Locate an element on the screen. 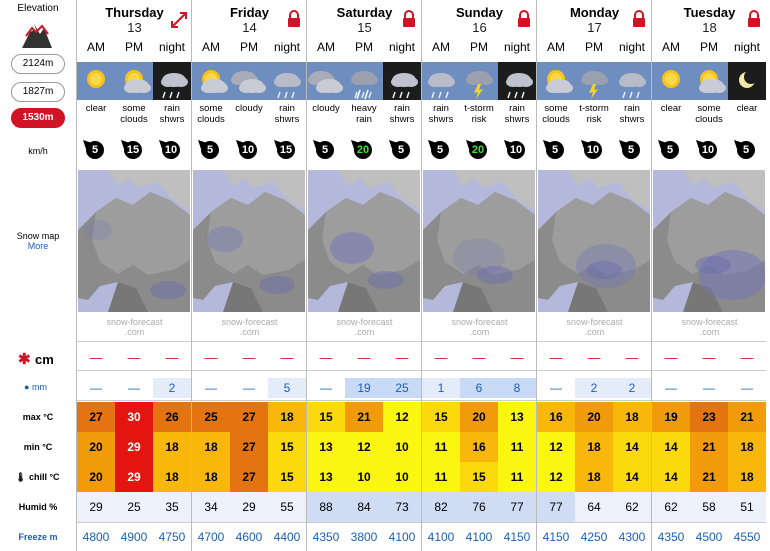  weather-summary: some clouds is located at coordinates (709, 114).